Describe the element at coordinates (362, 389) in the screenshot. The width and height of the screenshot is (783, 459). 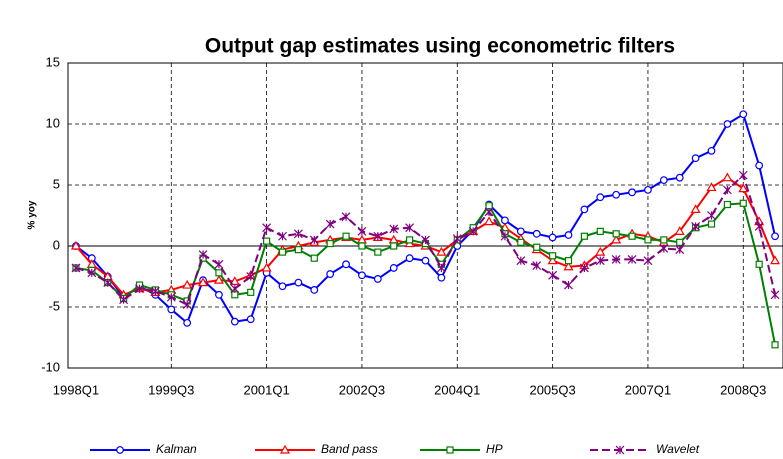
I see `x-tick-label: 2002Q3` at that location.